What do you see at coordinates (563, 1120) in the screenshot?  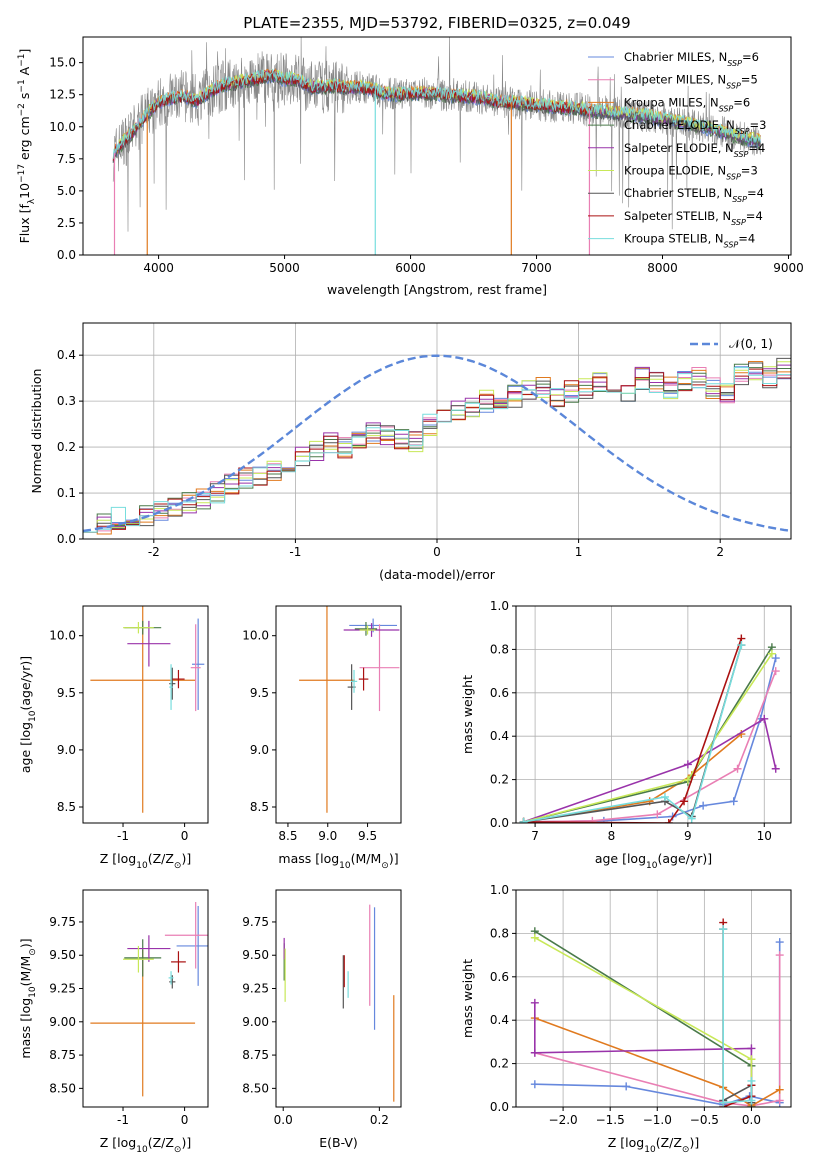 I see `x-tick-label: −2.0` at bounding box center [563, 1120].